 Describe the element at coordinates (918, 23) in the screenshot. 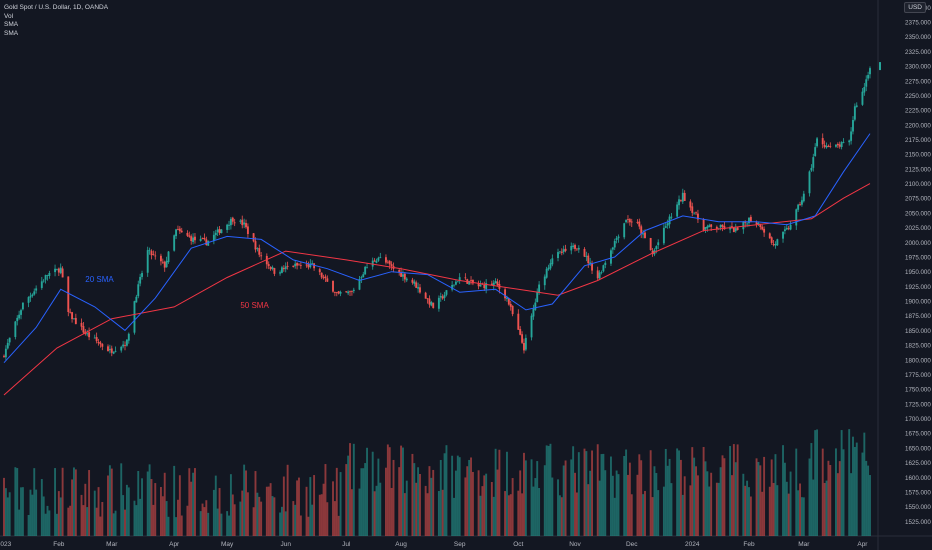

I see `y-tick-label: 2375.000` at that location.